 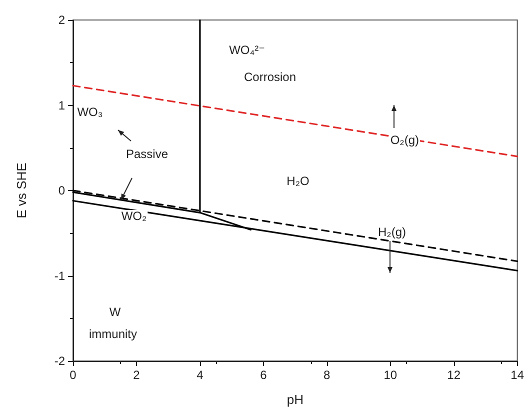 I want to click on x-tick-label: 6, so click(x=264, y=375).